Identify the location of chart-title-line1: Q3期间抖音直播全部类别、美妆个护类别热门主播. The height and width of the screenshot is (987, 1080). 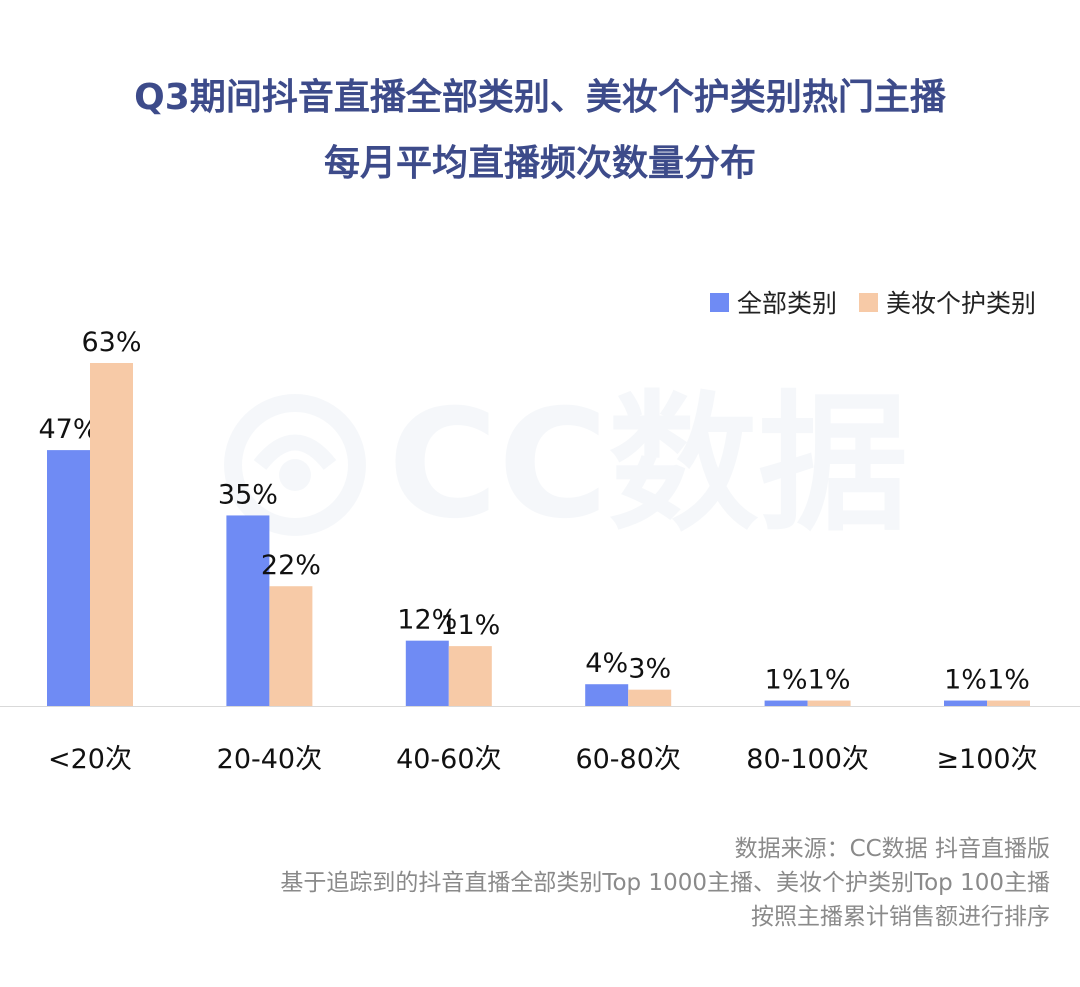
(540, 97).